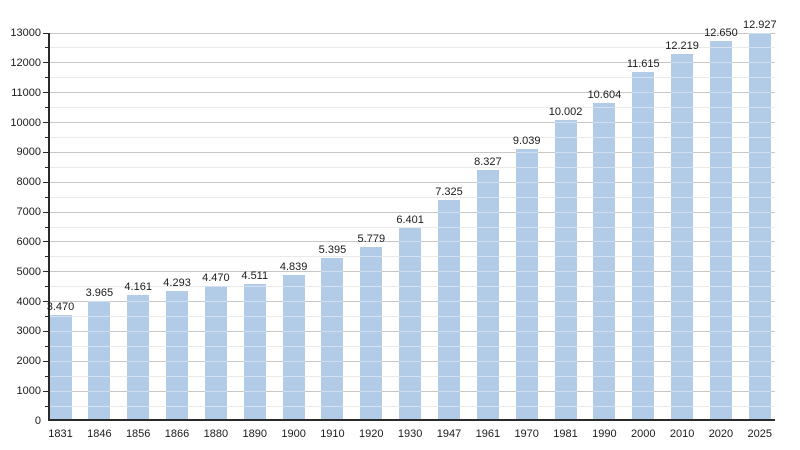 This screenshot has width=800, height=450. What do you see at coordinates (26, 92) in the screenshot?
I see `y-tick-label: 11000` at bounding box center [26, 92].